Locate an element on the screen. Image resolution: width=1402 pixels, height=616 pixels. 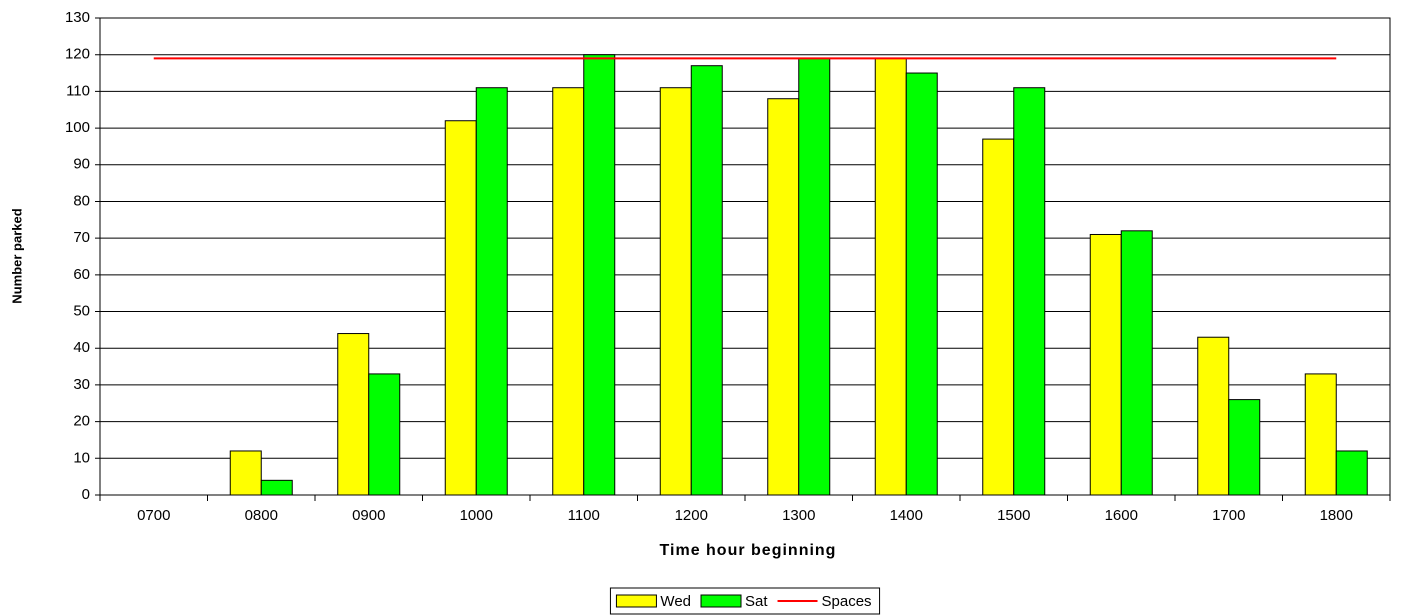
x-axis-label: Time hour beginning is located at coordinates (748, 550).